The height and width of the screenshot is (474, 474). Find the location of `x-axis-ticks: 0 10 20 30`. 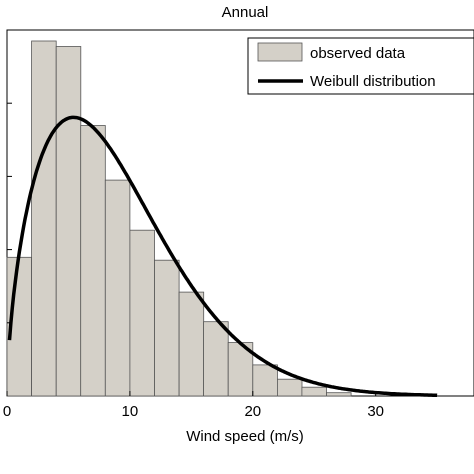

x-axis-ticks: 0 10 20 30 is located at coordinates (193, 405).